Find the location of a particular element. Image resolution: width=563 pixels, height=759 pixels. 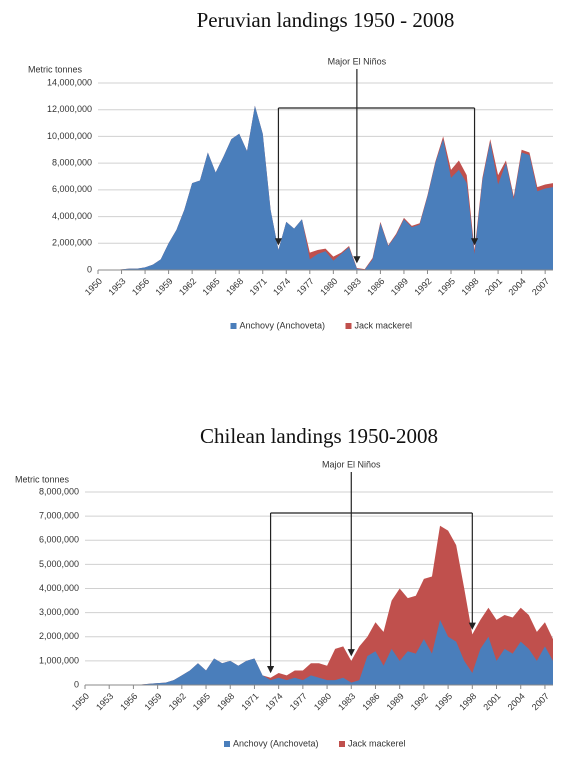

y-tick-label: 5,000,000 is located at coordinates (59, 564).